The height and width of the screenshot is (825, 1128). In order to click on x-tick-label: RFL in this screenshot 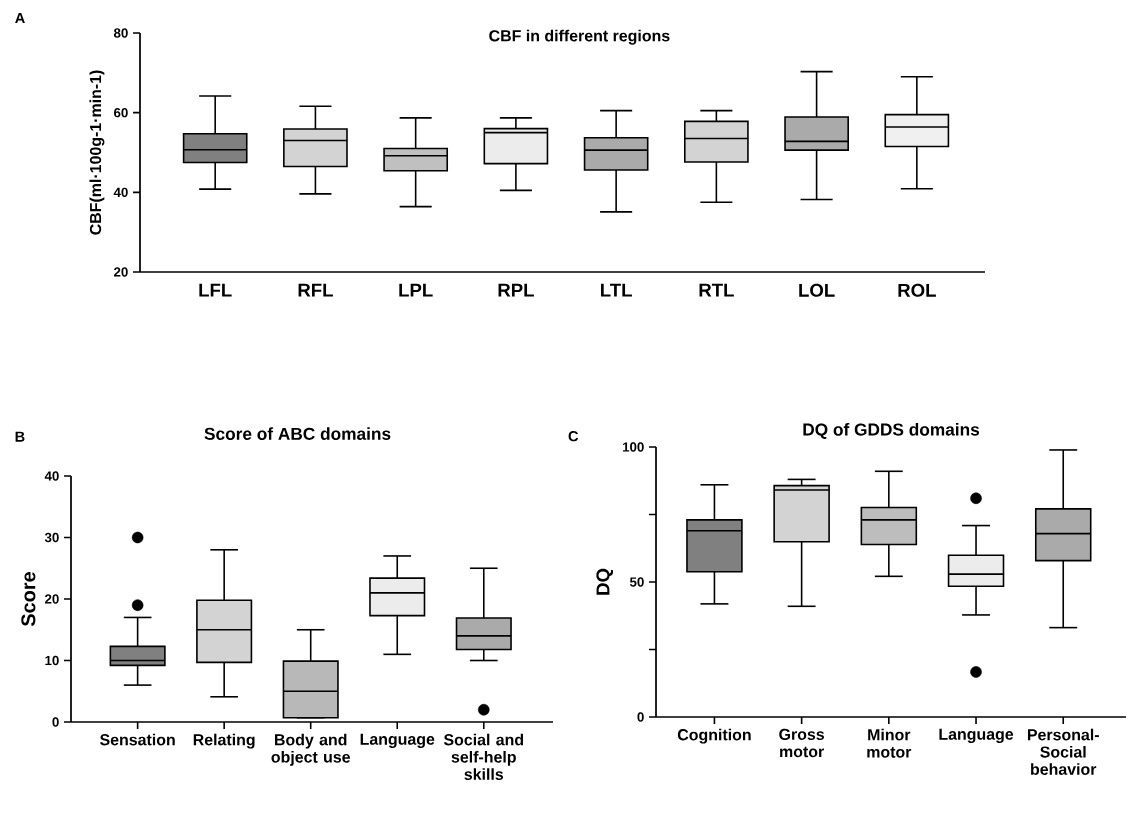, I will do `click(315, 290)`.